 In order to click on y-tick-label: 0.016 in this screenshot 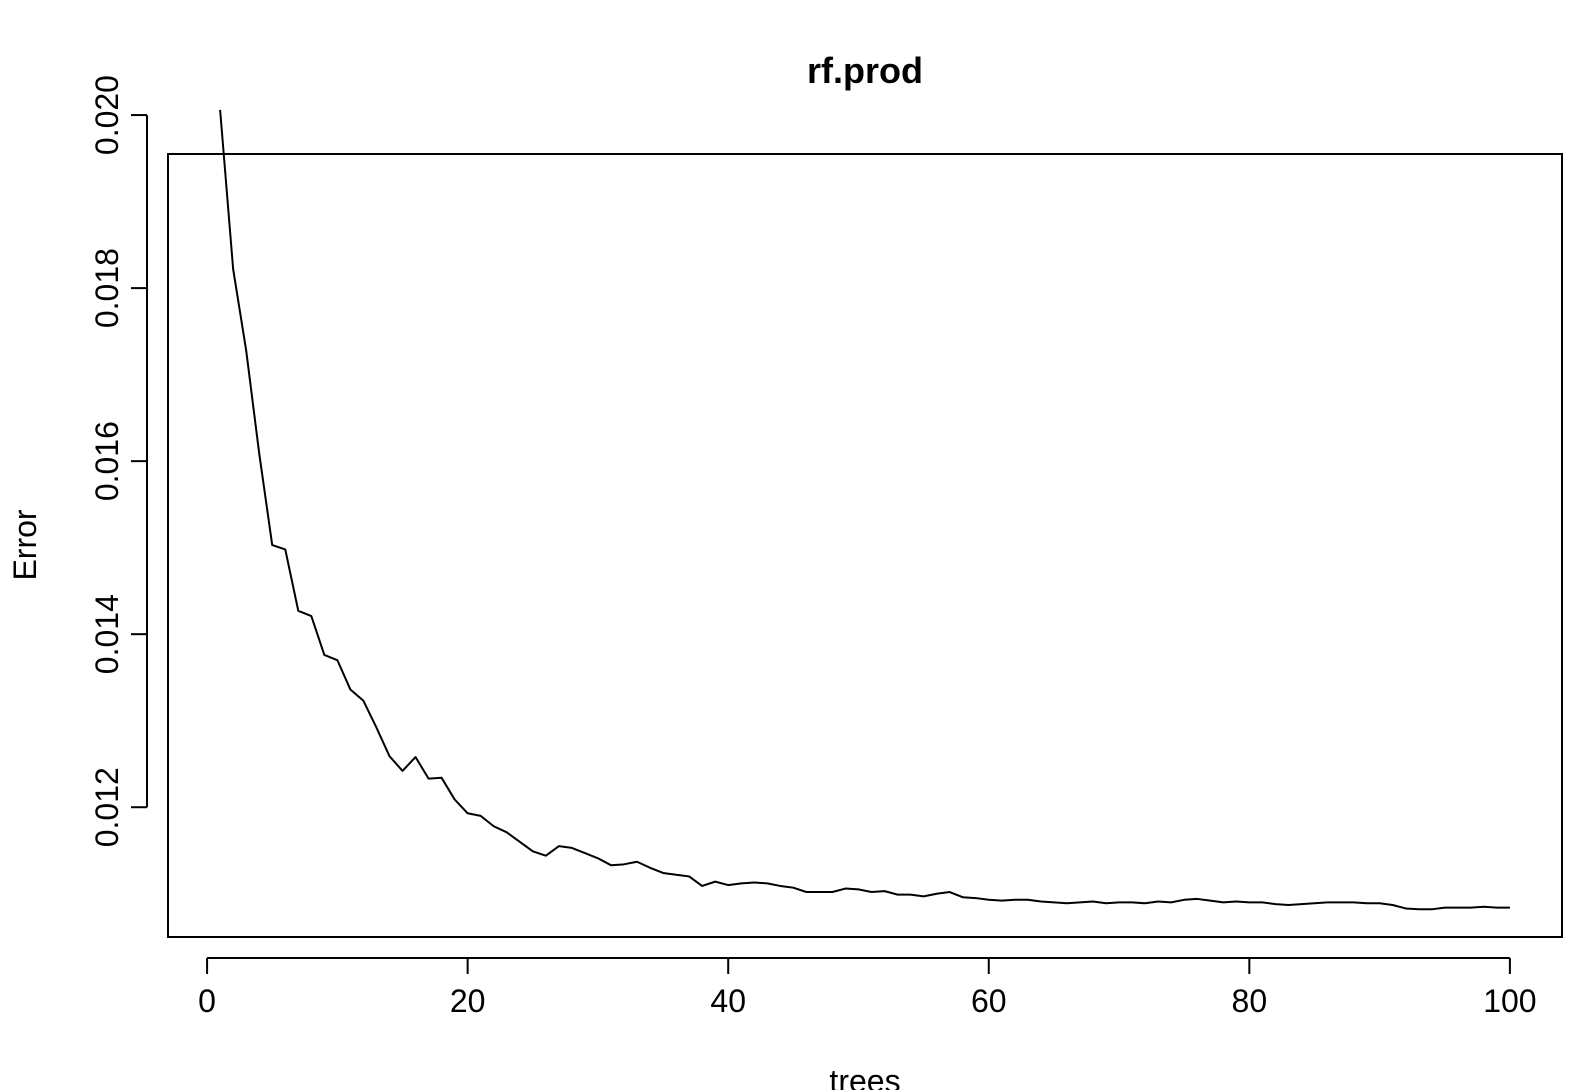, I will do `click(107, 461)`.